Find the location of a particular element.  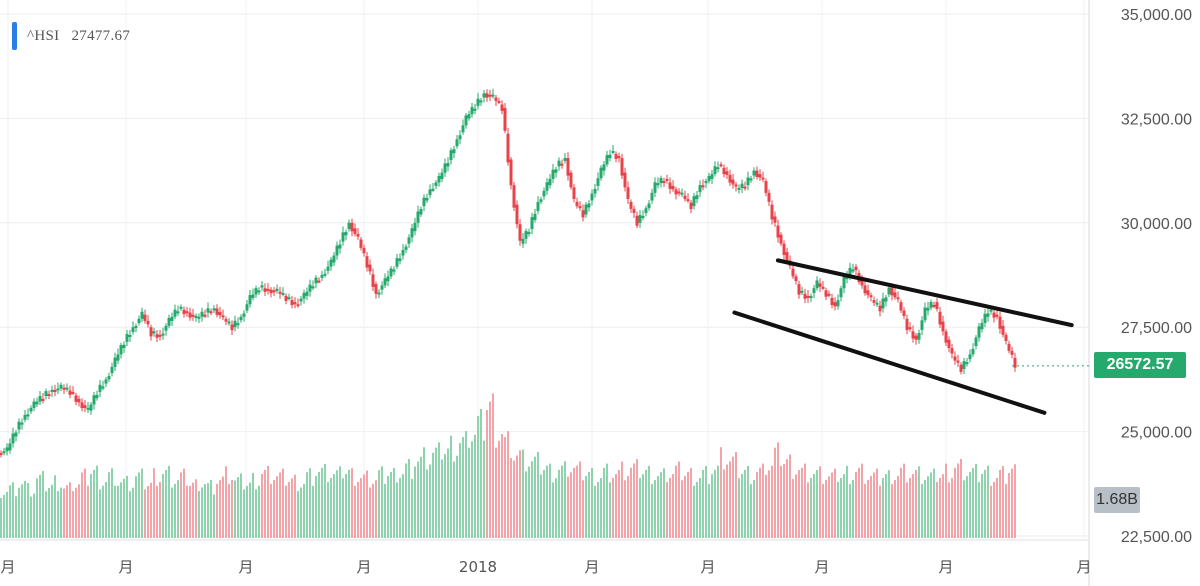

trendline is located at coordinates (889, 362).